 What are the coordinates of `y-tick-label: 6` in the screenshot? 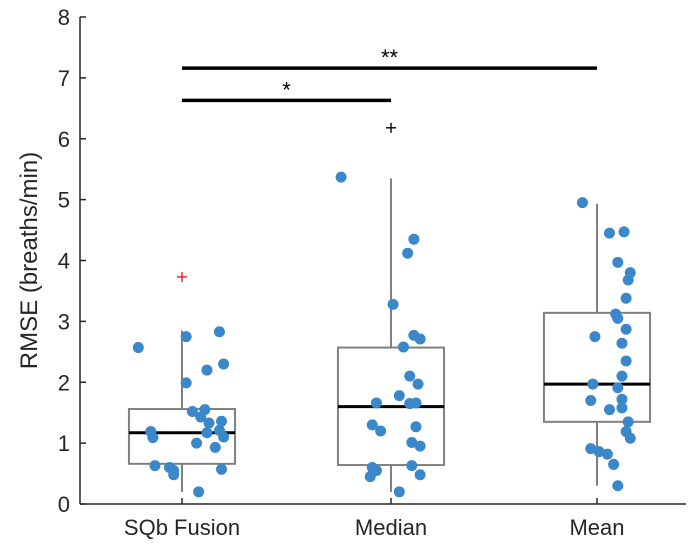 It's located at (64, 139).